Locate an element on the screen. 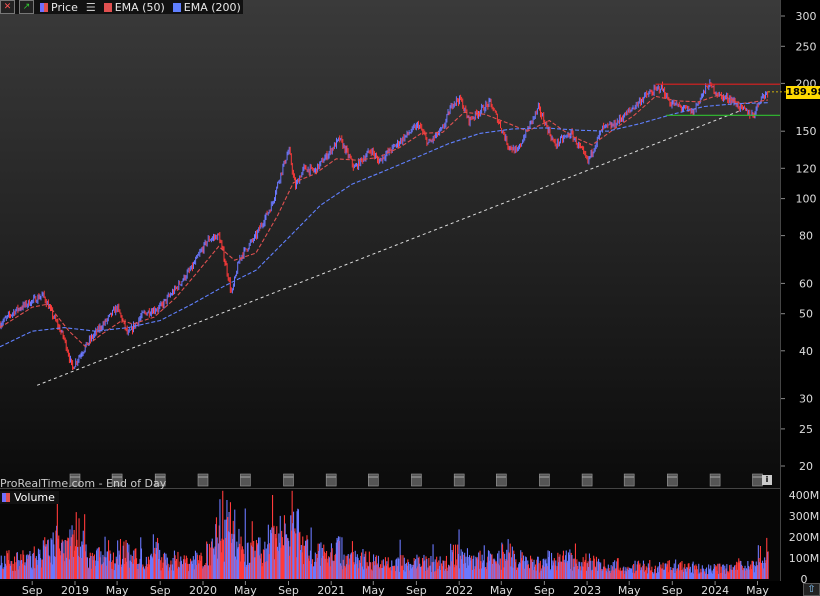  scroll-up-icon: ⇧ is located at coordinates (811, 589).